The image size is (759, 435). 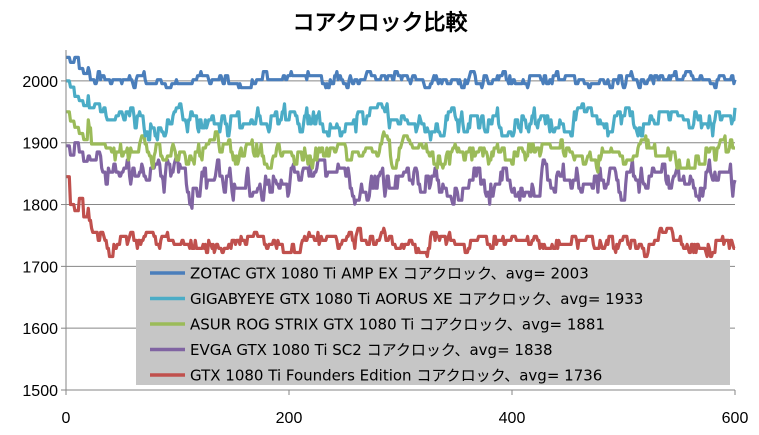 What do you see at coordinates (512, 418) in the screenshot?
I see `x-tick-label: 400` at bounding box center [512, 418].